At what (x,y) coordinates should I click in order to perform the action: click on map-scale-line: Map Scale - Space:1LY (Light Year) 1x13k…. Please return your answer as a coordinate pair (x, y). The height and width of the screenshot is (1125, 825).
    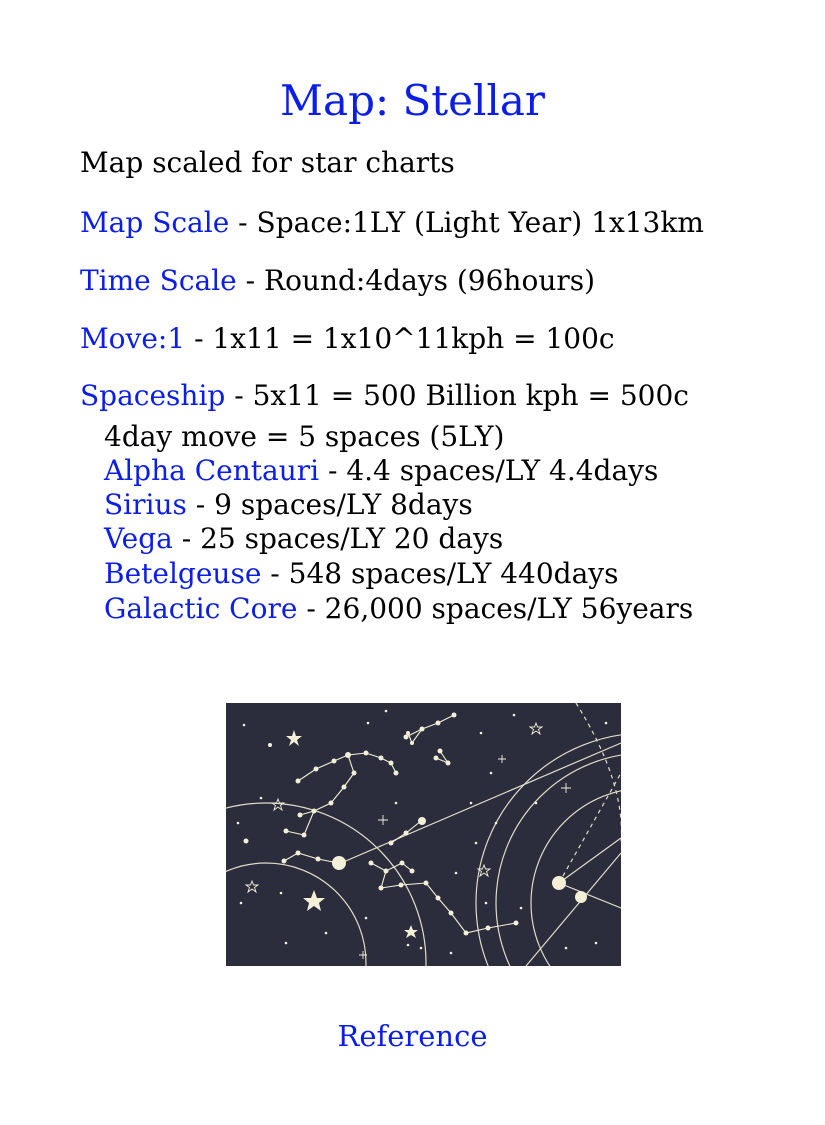
    Looking at the image, I should click on (392, 223).